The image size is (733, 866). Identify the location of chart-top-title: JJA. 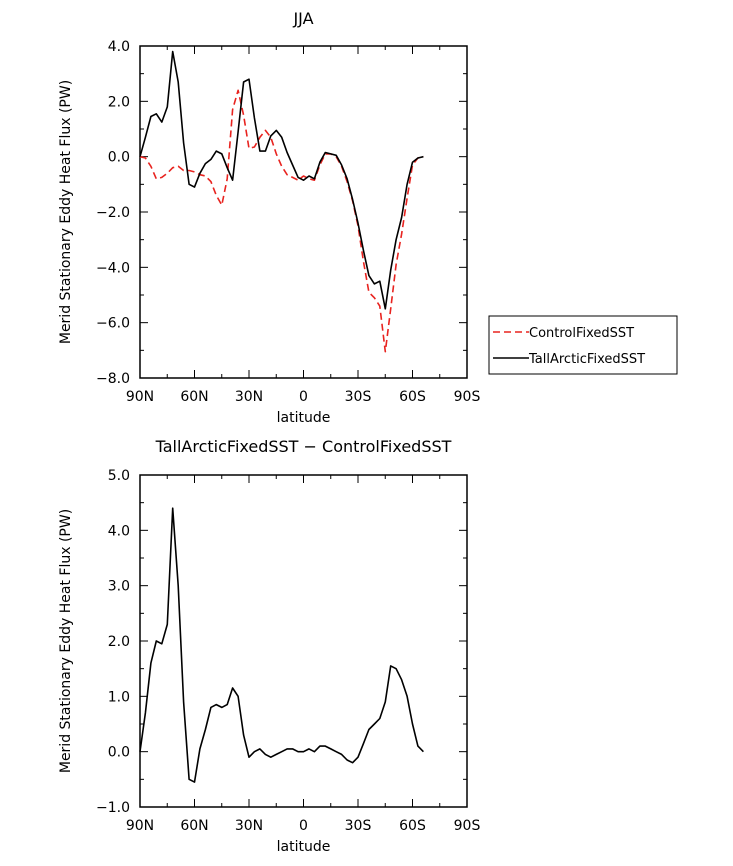
(302, 18).